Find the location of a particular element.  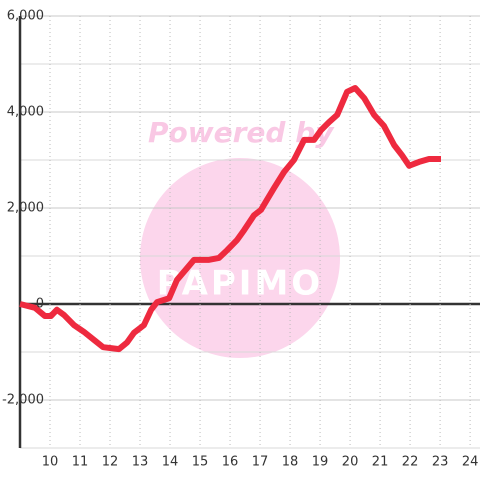

y-tick-label: 0 is located at coordinates (40, 304).